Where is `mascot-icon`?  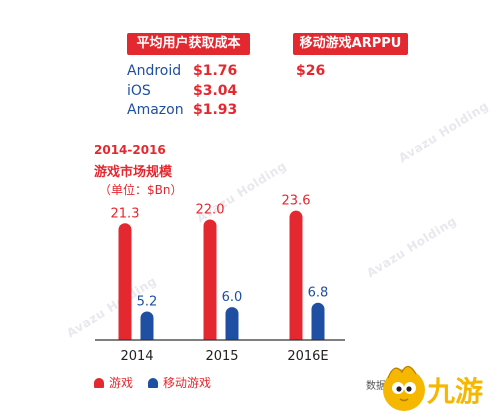
mascot-icon is located at coordinates (404, 388).